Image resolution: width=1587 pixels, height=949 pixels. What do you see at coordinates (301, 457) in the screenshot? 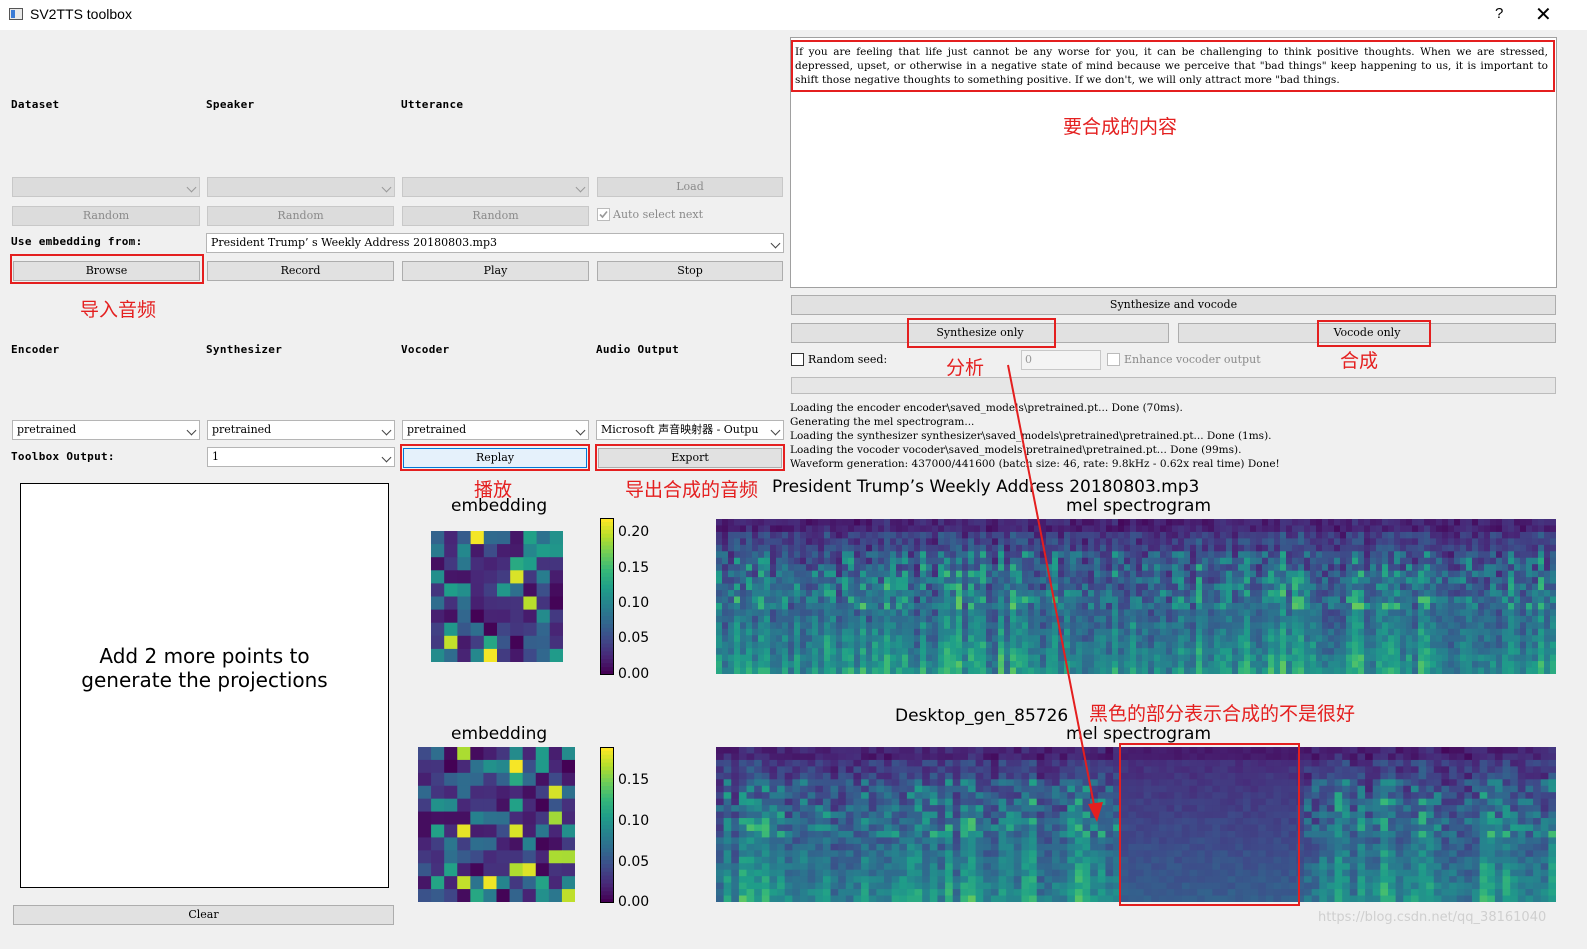
I see `toolbox-output-select: 1` at bounding box center [301, 457].